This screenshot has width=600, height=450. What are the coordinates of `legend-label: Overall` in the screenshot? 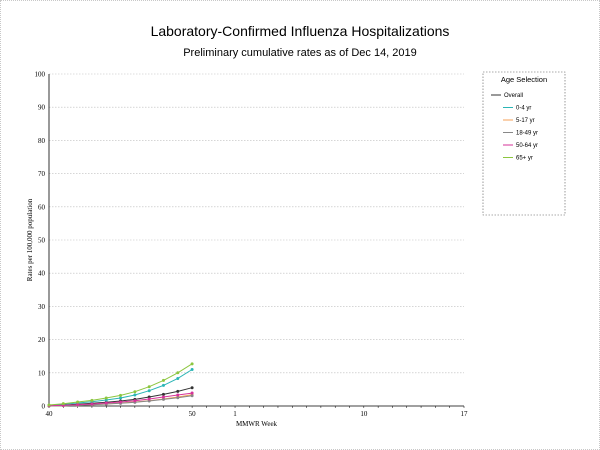 It's located at (513, 96).